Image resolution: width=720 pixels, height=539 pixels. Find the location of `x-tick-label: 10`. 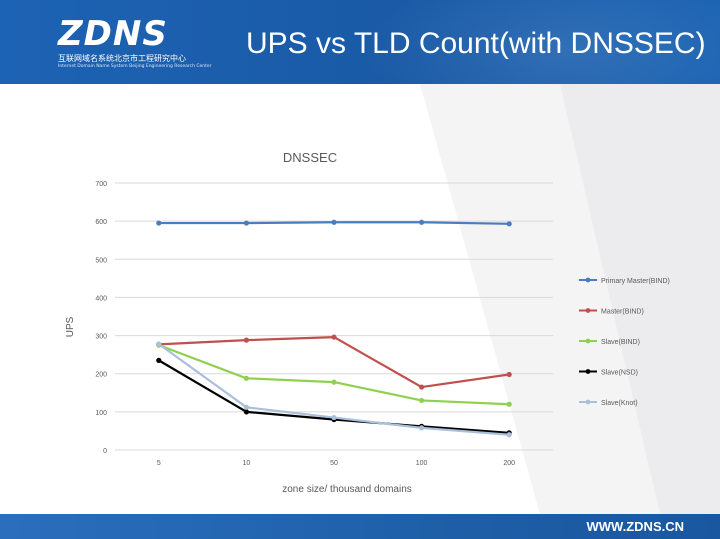

x-tick-label: 10 is located at coordinates (247, 463).